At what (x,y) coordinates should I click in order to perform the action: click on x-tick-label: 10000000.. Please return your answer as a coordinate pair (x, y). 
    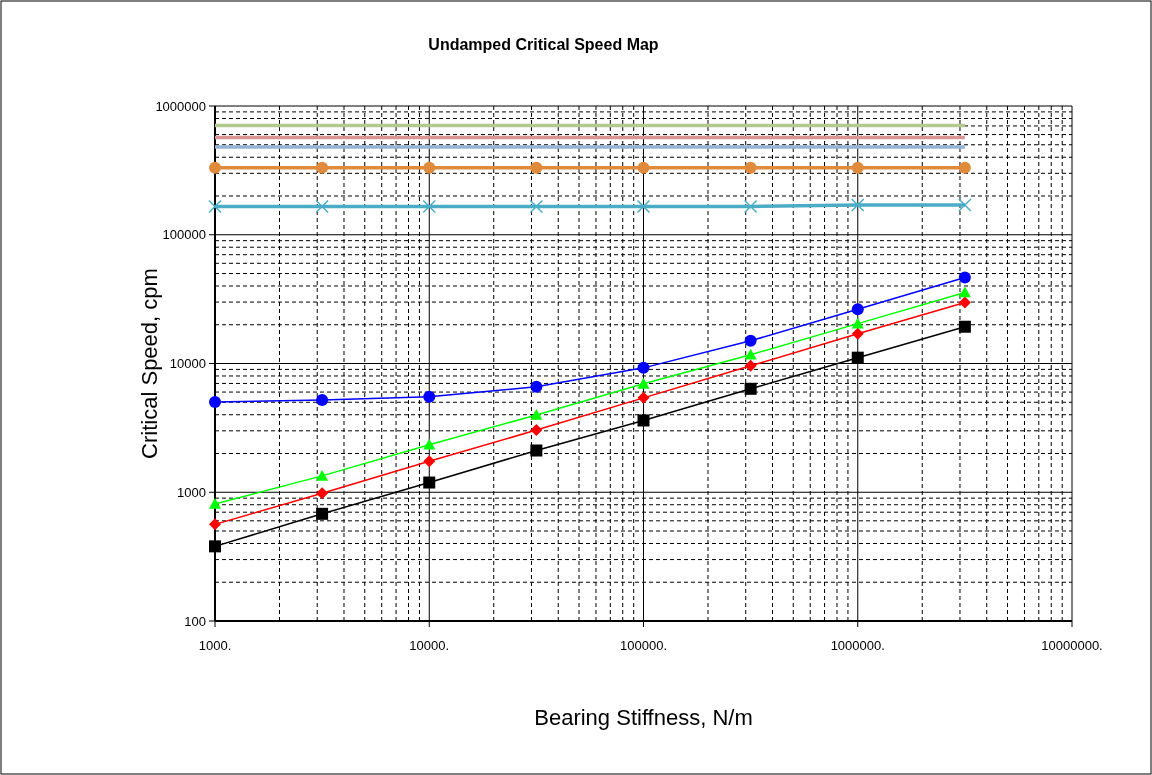
    Looking at the image, I should click on (1072, 645).